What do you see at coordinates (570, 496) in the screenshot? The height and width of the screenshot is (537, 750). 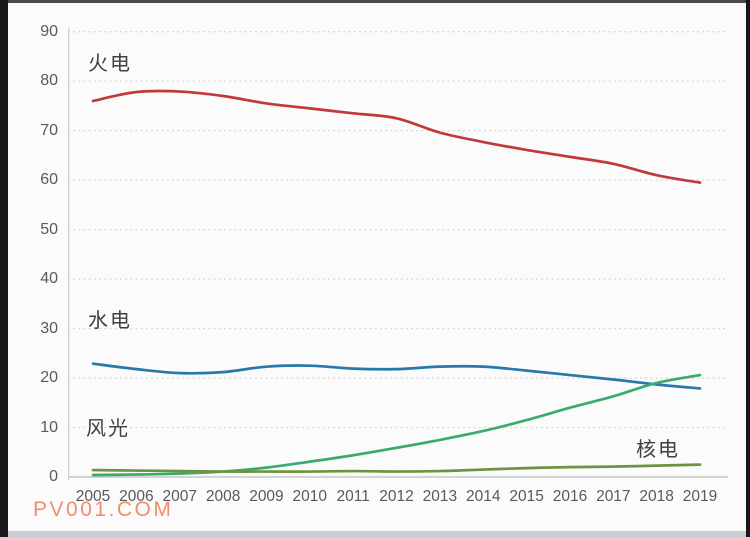 I see `x-axis-tick-label: 2016` at bounding box center [570, 496].